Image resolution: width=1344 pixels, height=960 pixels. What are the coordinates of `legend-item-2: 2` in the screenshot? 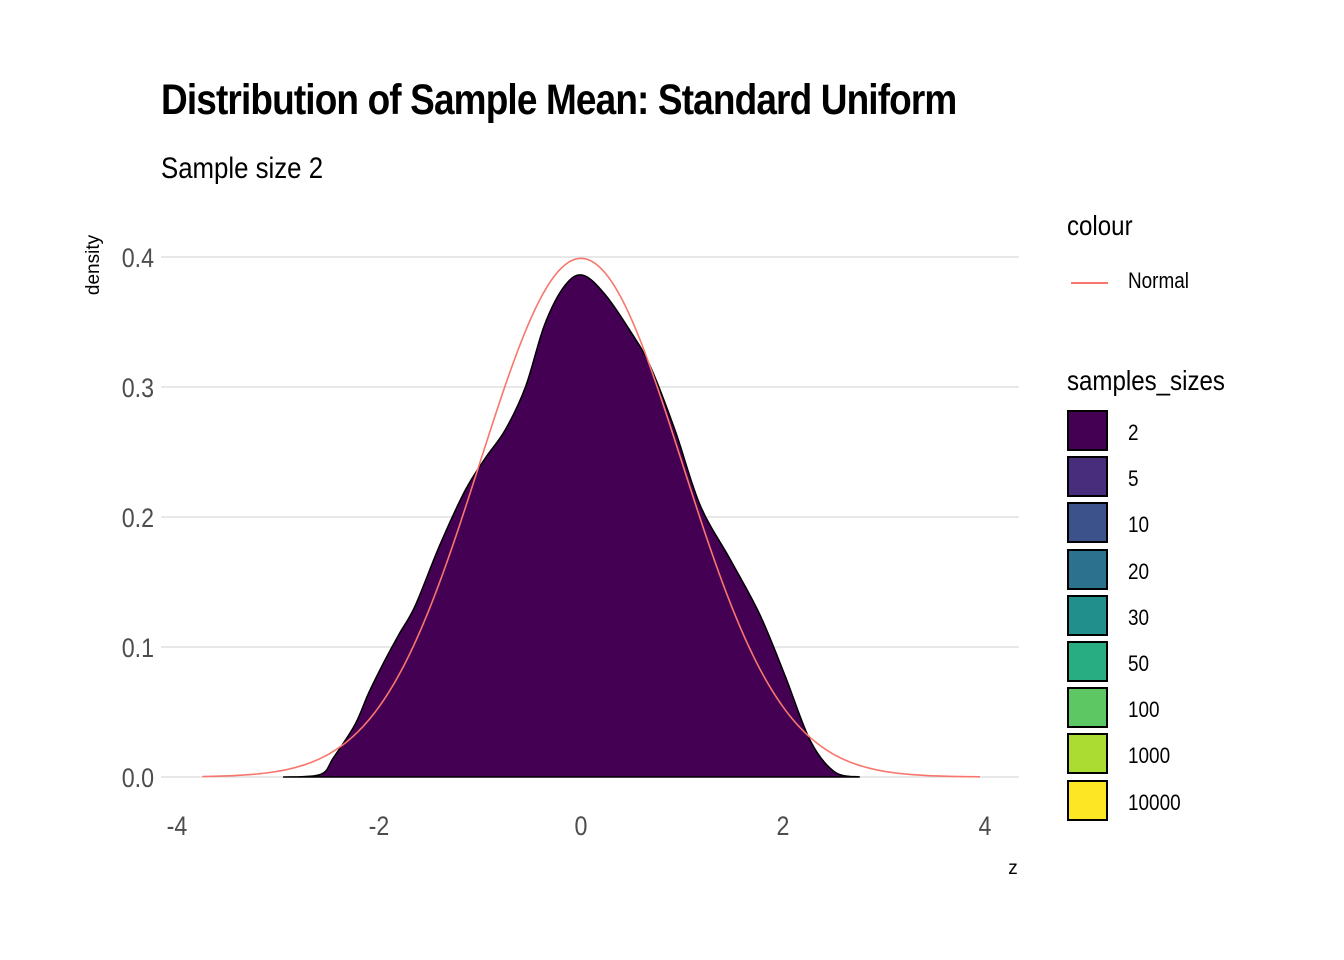 It's located at (1177, 432).